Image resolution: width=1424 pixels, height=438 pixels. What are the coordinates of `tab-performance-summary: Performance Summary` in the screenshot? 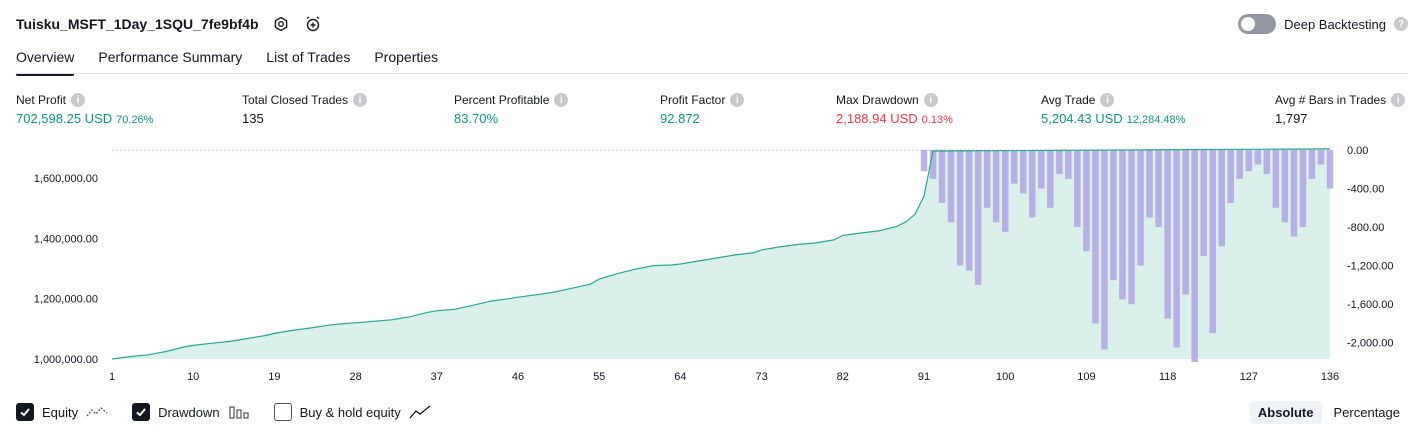 It's located at (170, 57).